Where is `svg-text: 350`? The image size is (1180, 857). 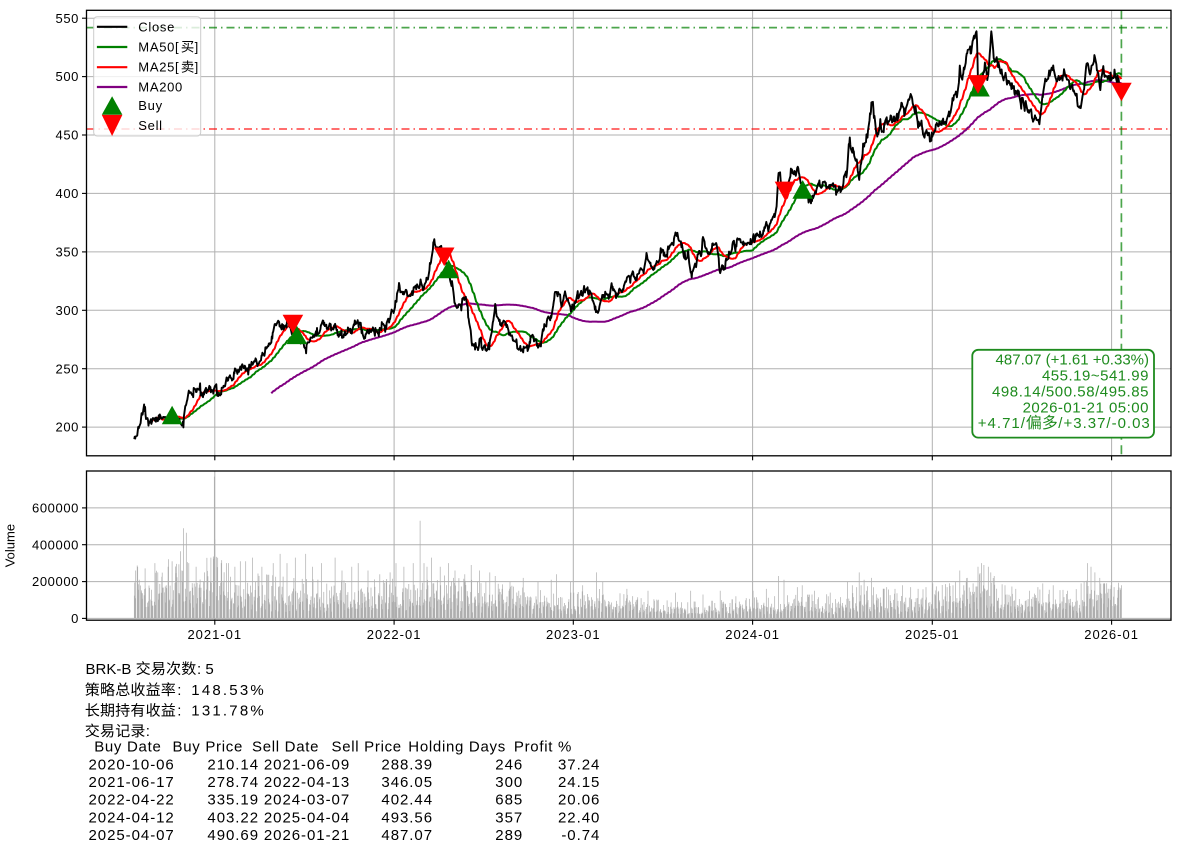 svg-text: 350 is located at coordinates (68, 252).